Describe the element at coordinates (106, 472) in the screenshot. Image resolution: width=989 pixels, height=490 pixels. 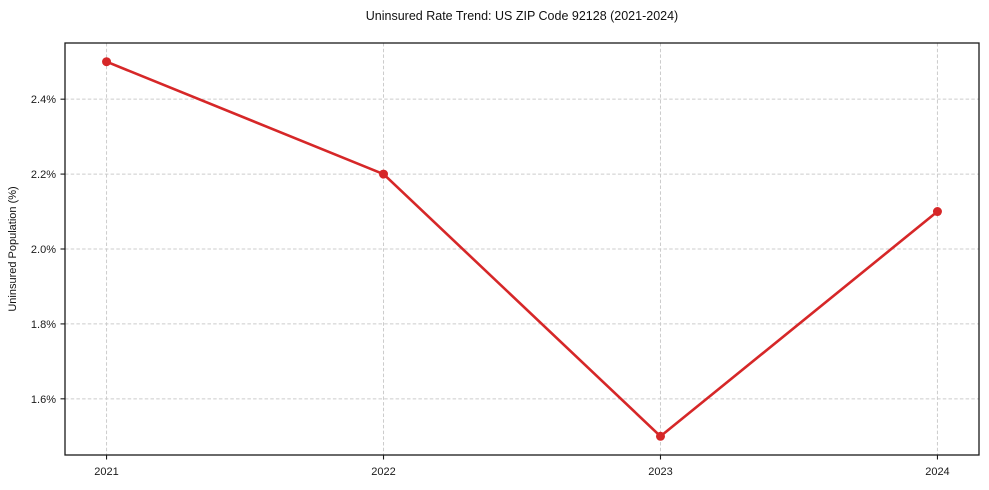
I see `x-tick-label: 2021` at that location.